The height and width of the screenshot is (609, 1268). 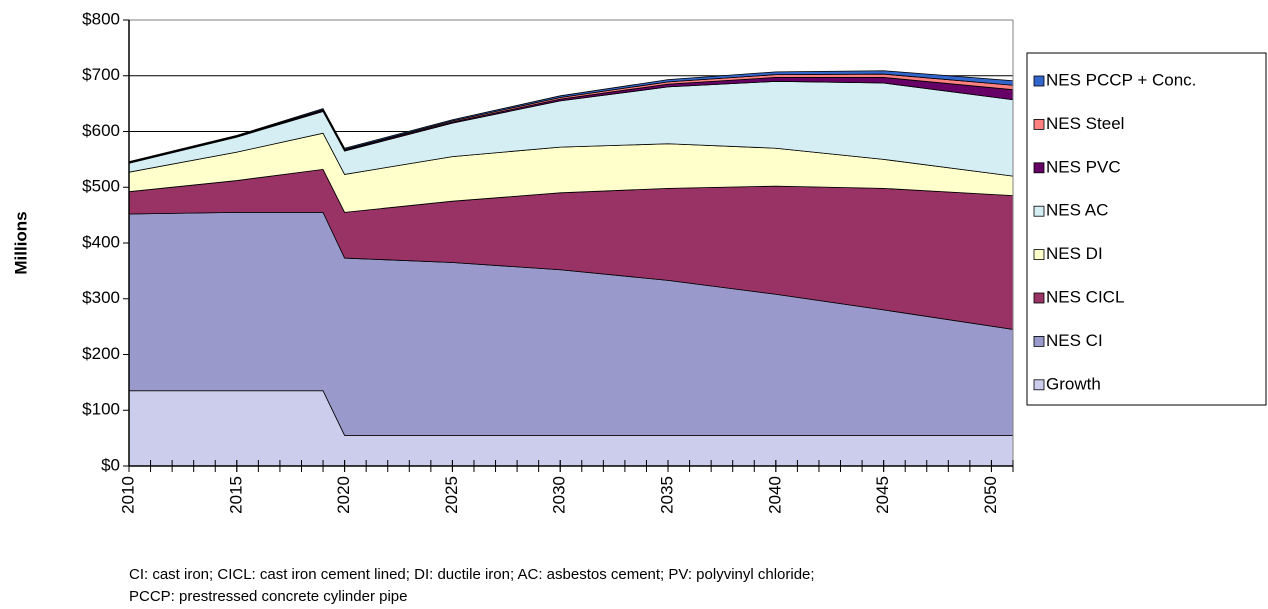 I want to click on legend-label: NES CI, so click(x=1074, y=340).